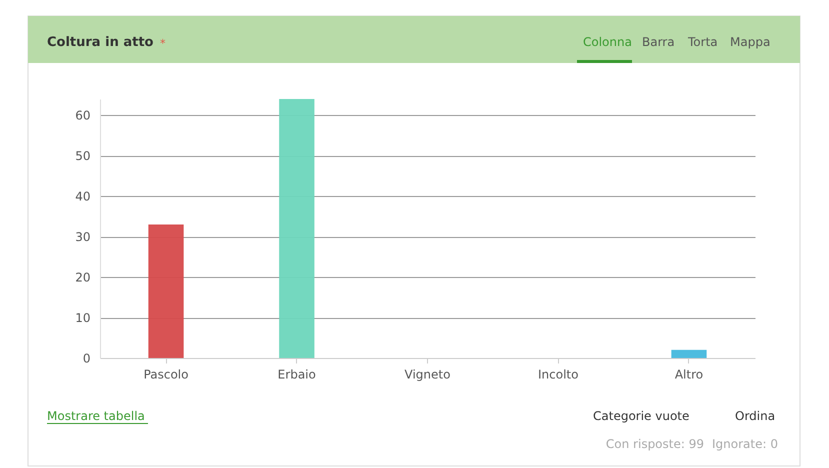 The width and height of the screenshot is (829, 468). Describe the element at coordinates (82, 156) in the screenshot. I see `y-tick-label: 50` at that location.